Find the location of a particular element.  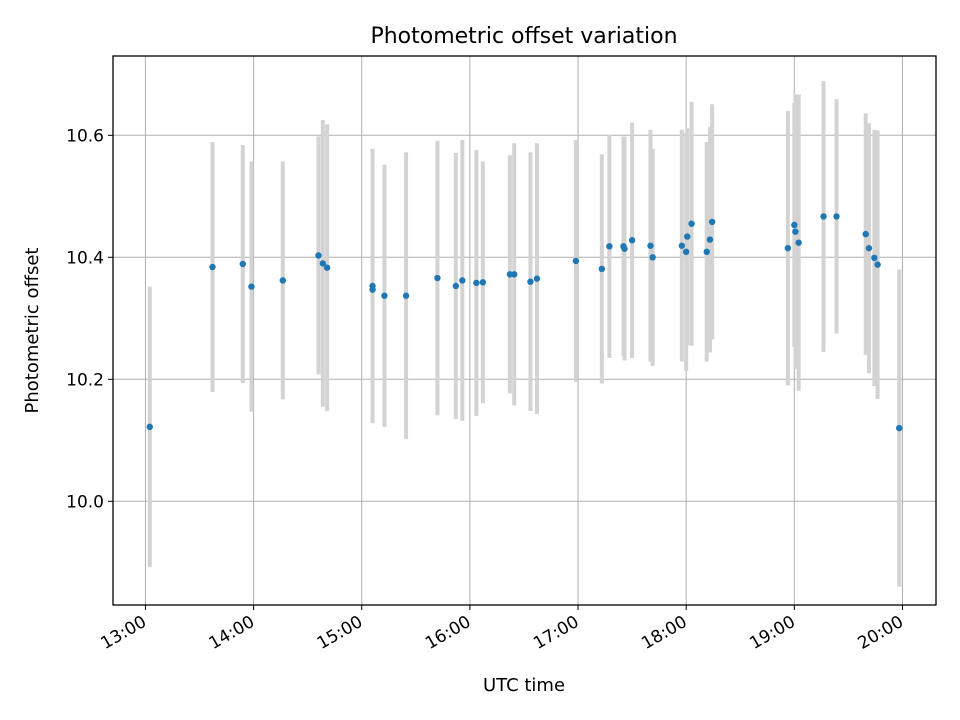

x-tick-label: 13:00 is located at coordinates (124, 633).